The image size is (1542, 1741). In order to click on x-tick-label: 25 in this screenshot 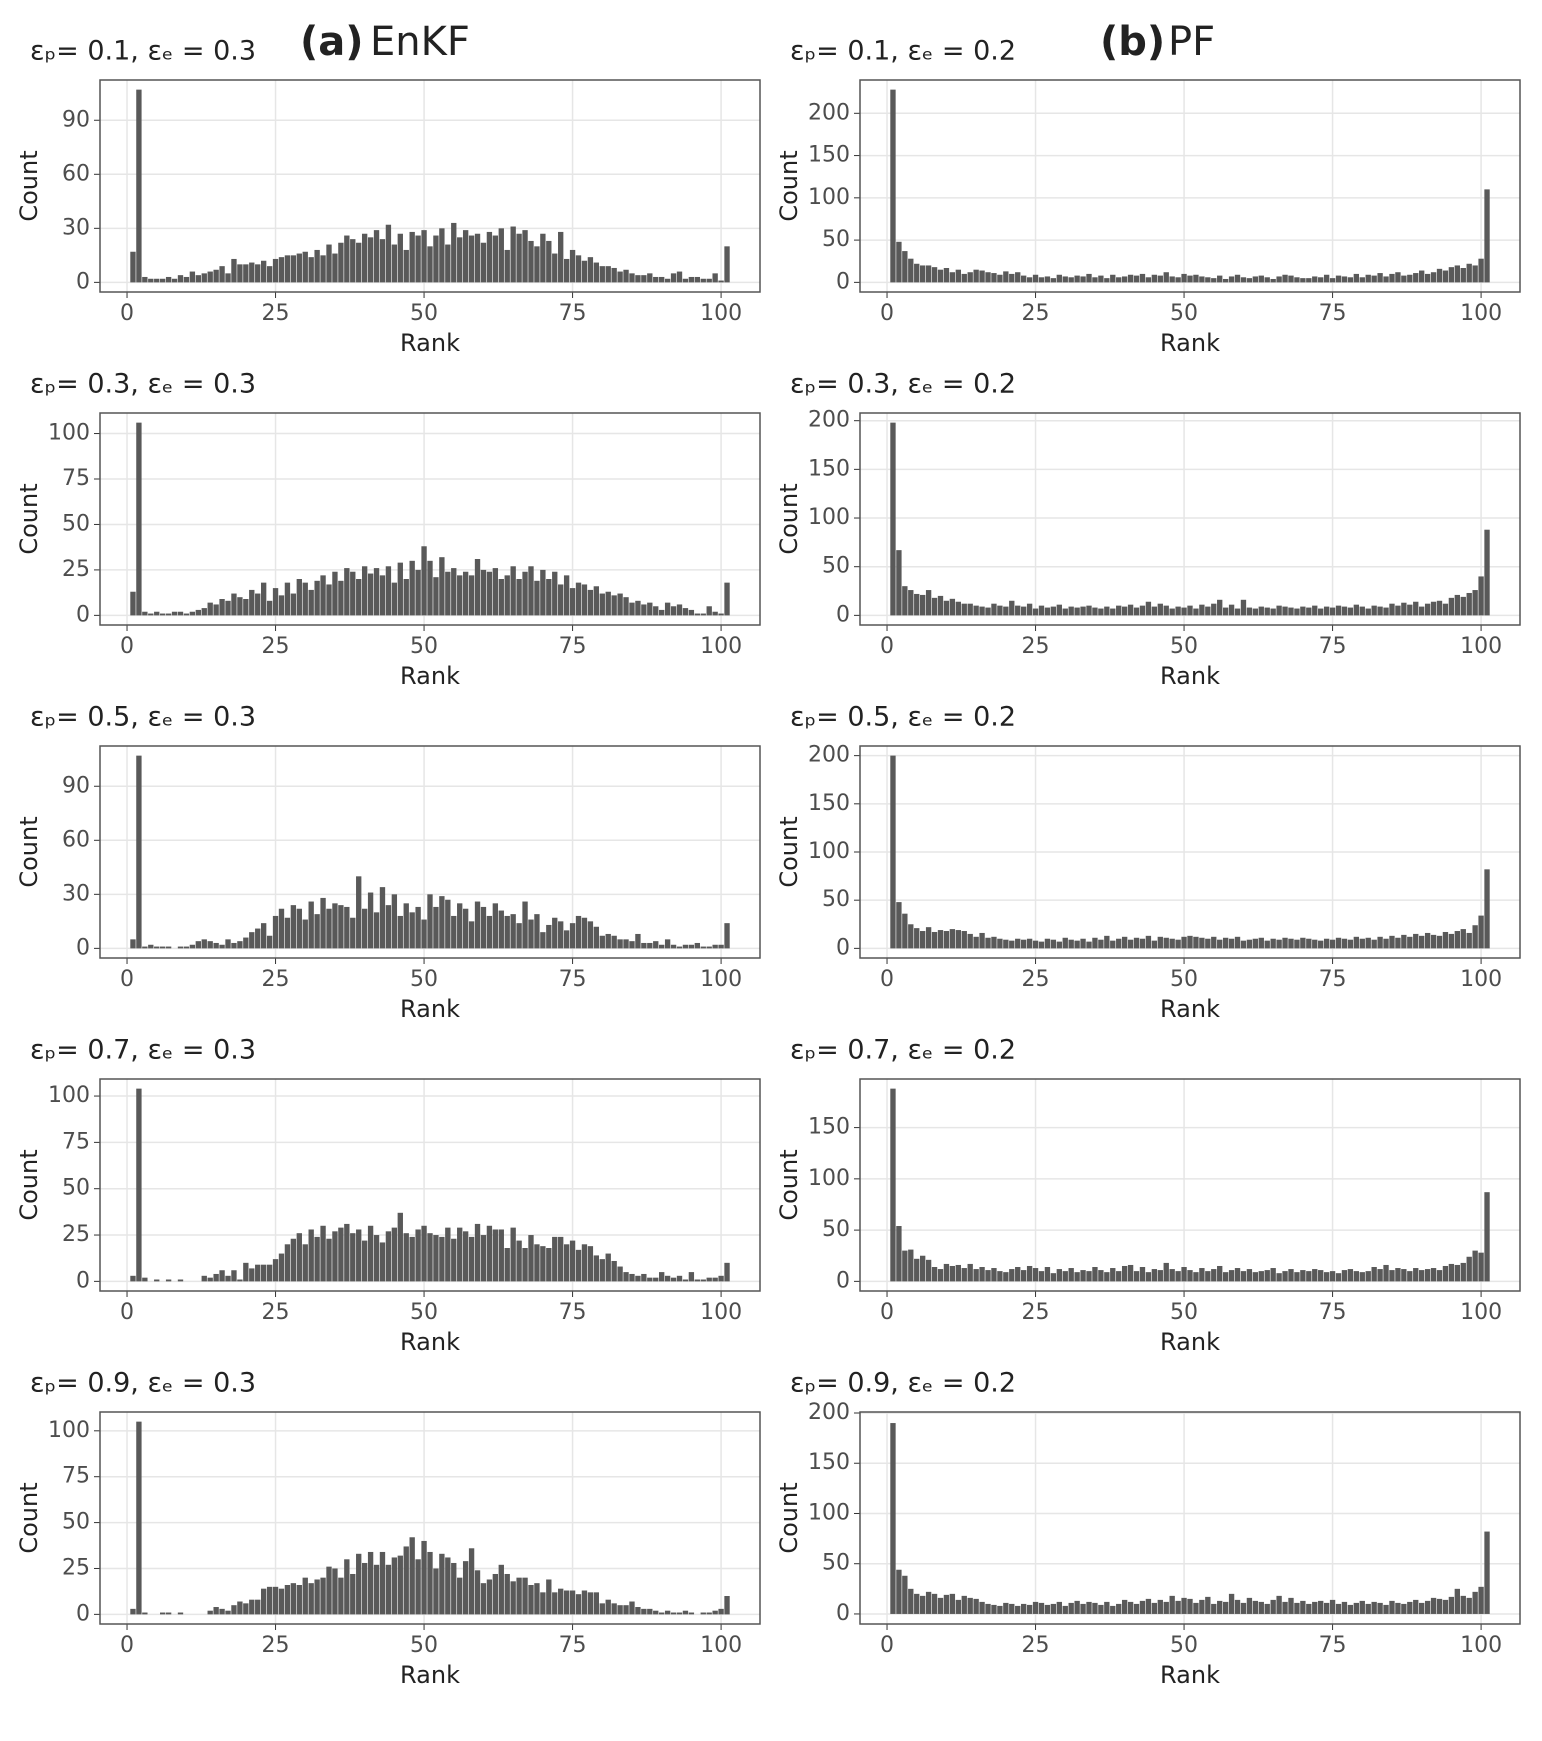, I will do `click(276, 979)`.